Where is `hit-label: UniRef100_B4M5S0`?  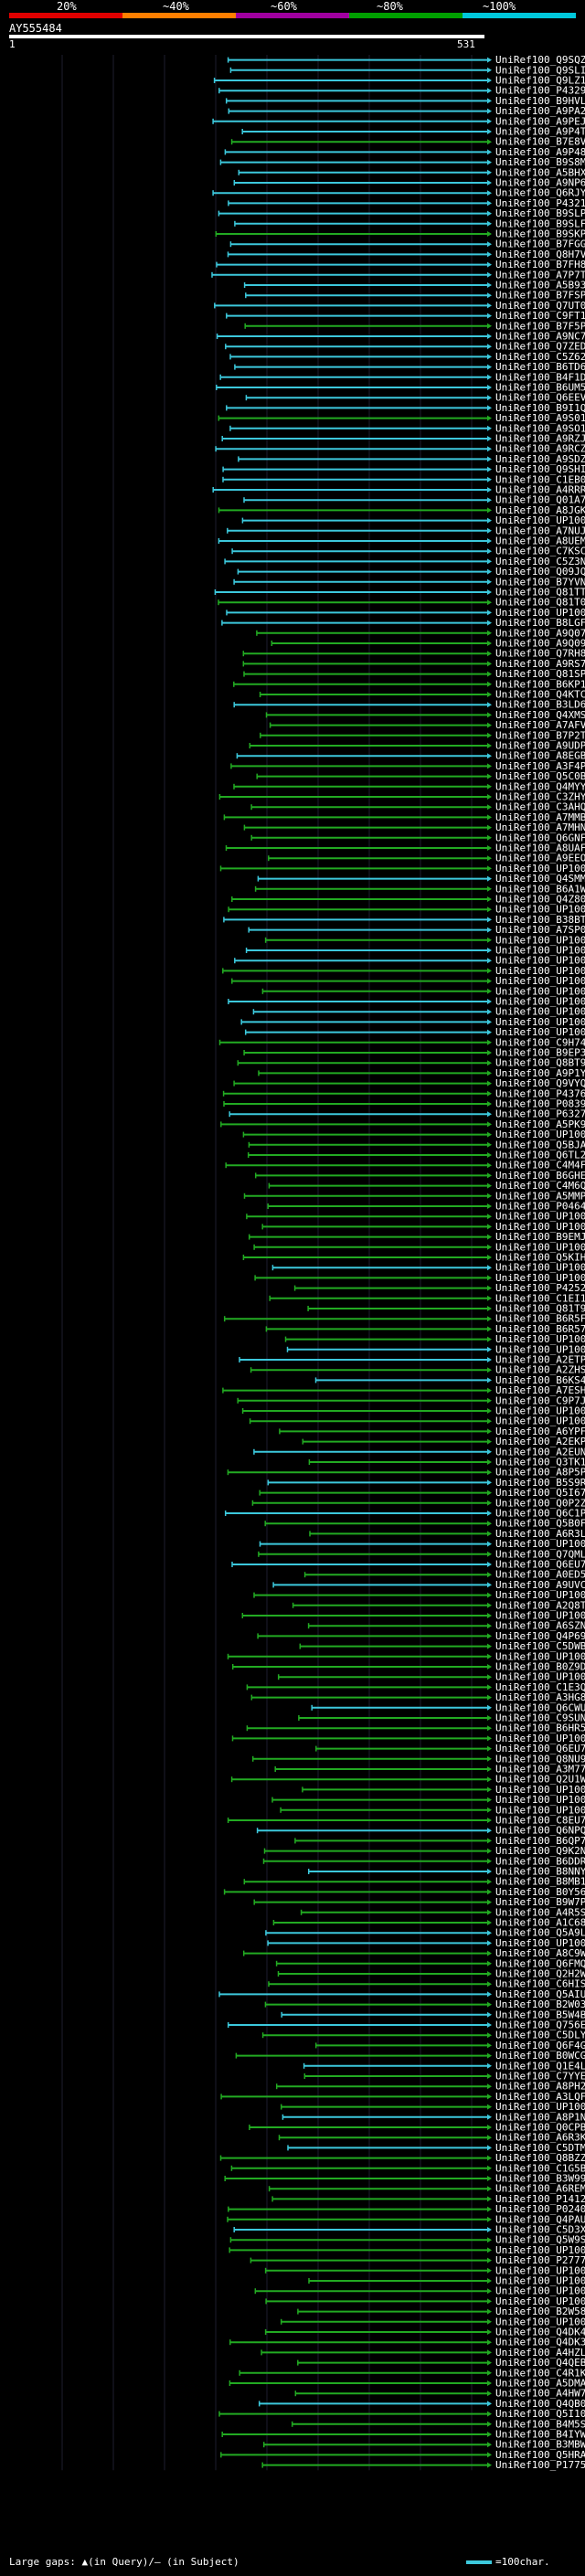
hit-label: UniRef100_B4M5S0 is located at coordinates (540, 2424).